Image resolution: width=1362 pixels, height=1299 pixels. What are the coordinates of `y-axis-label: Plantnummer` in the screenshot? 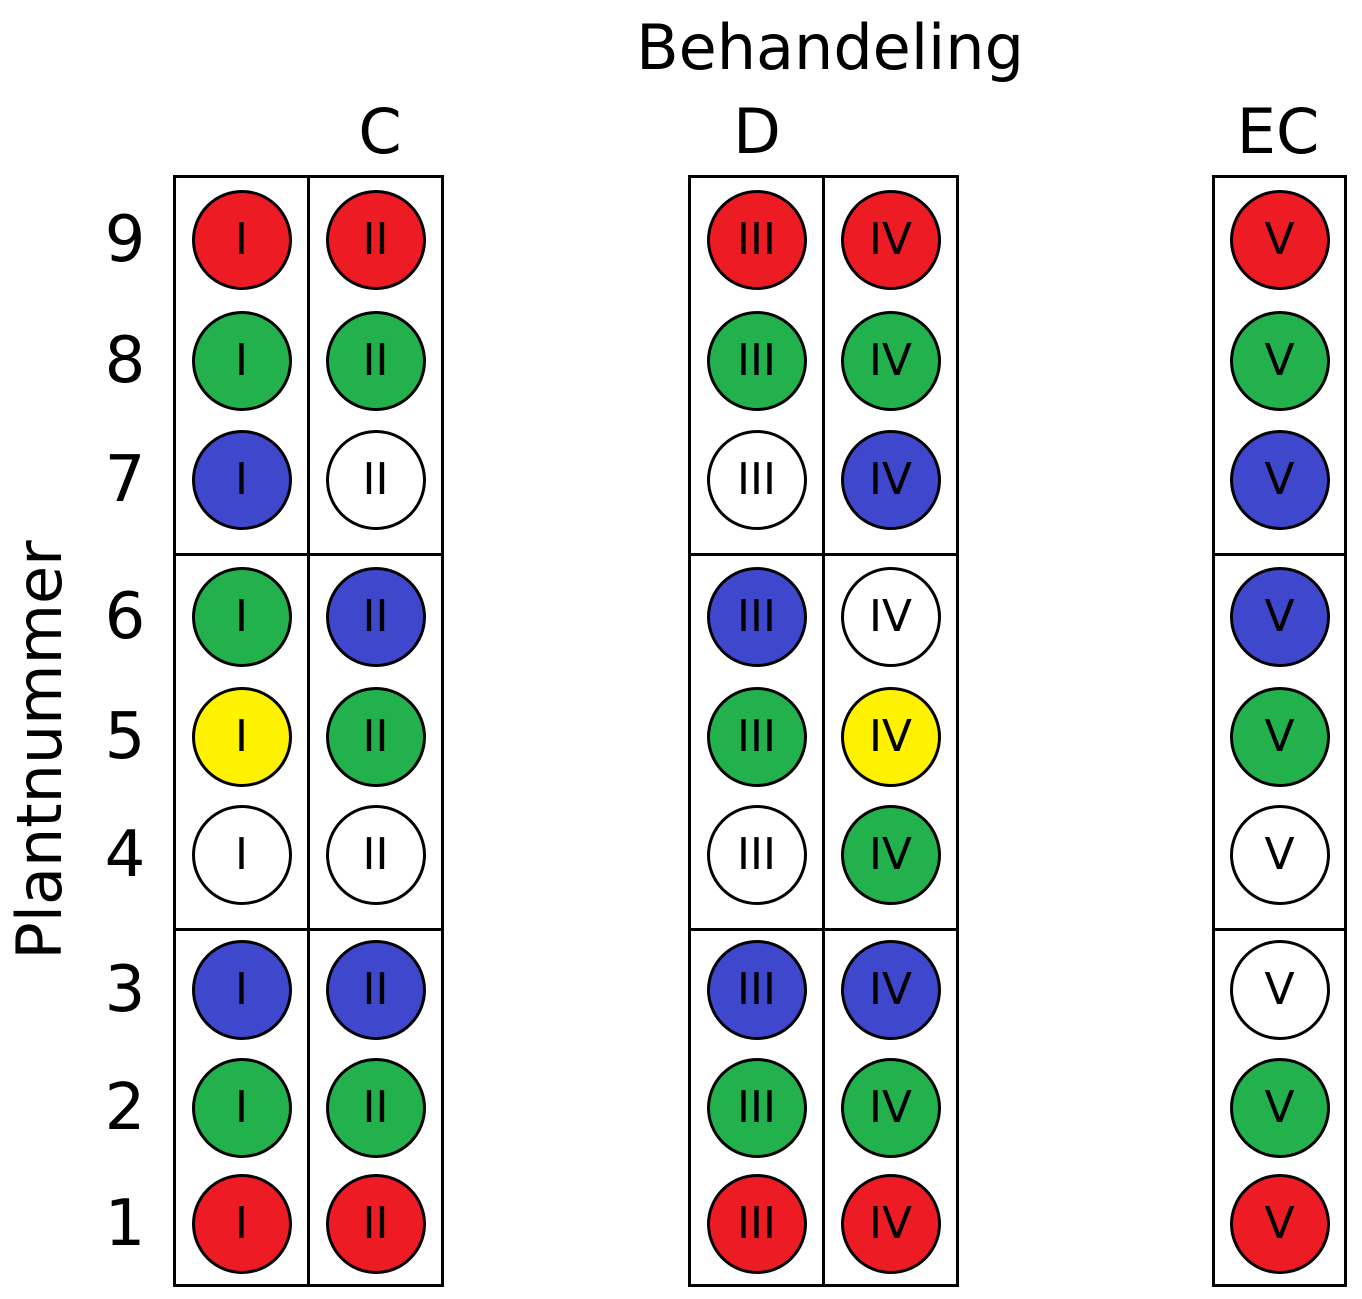 It's located at (39, 750).